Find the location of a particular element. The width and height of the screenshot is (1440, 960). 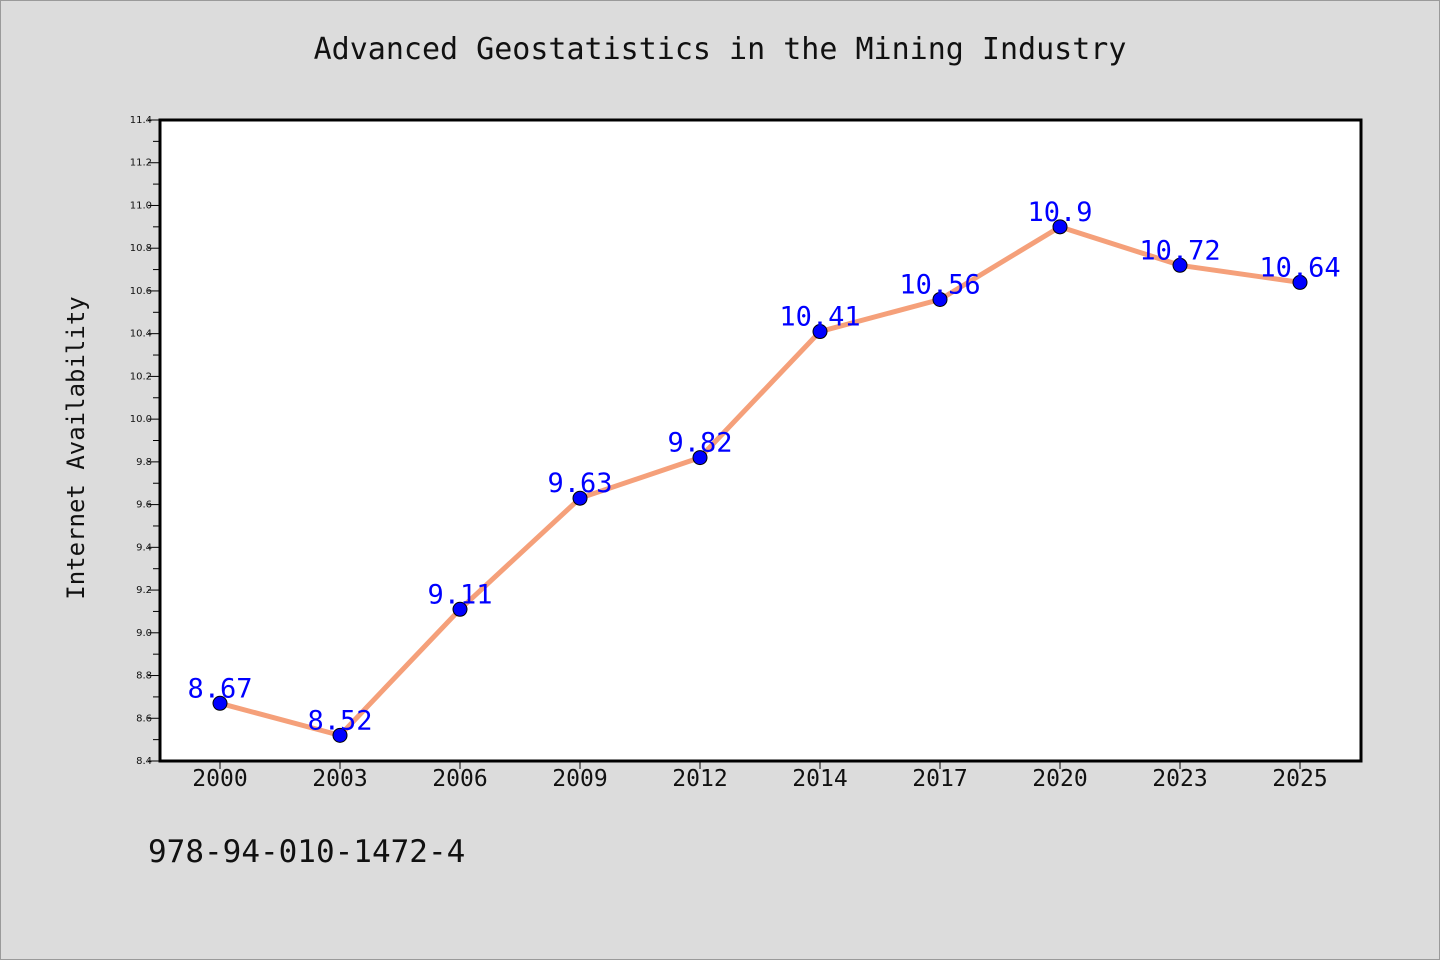

y-tick-label: 9.8 is located at coordinates (144, 462).